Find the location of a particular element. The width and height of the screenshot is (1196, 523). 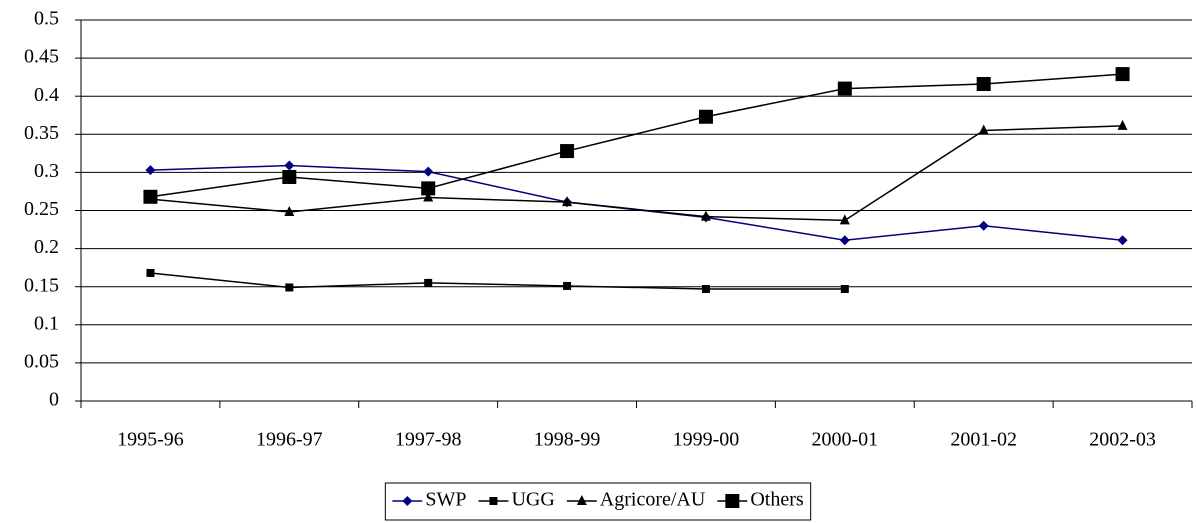

x-tick-label: 1995-96 is located at coordinates (150, 440).